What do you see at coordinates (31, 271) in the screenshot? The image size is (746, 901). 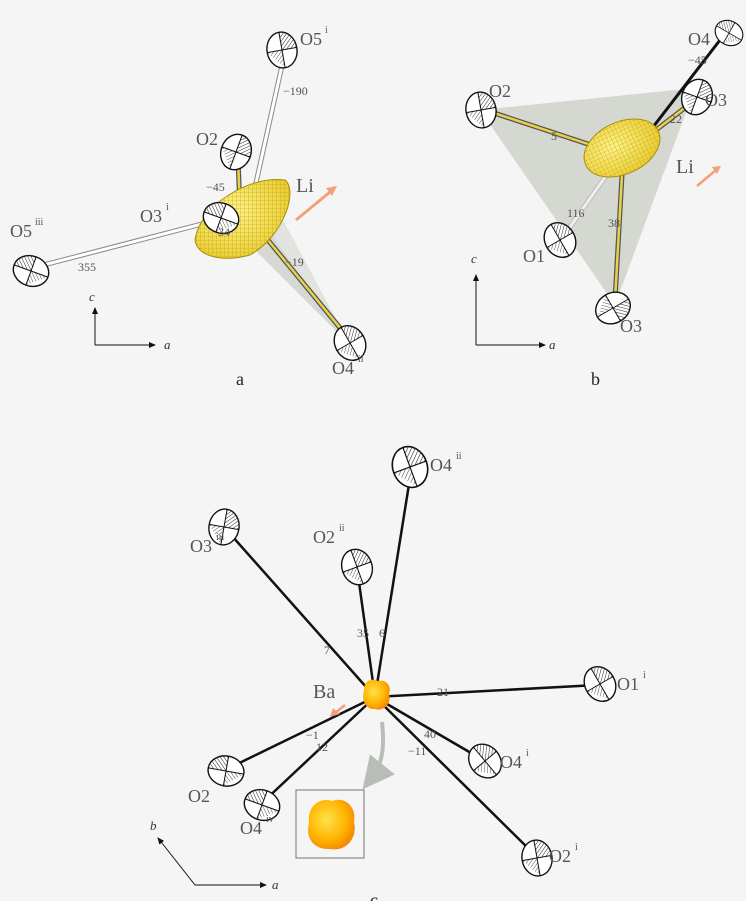 I see `atom-o5iii` at bounding box center [31, 271].